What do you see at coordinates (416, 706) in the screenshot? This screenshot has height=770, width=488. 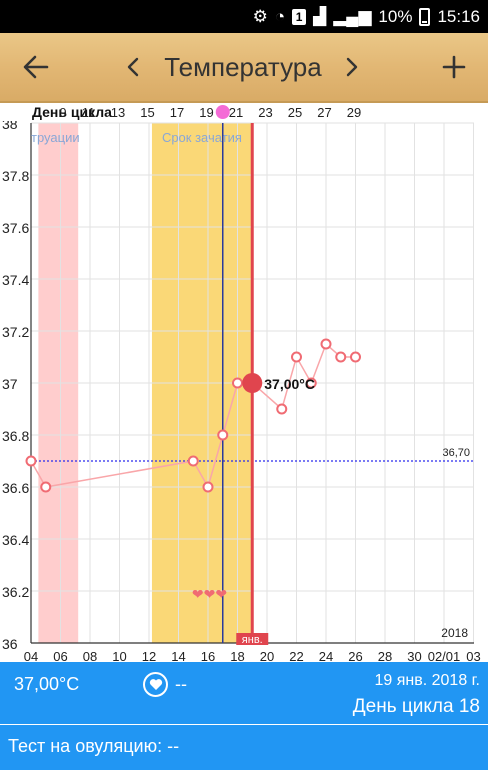 I see `cycle-day: День цикла 18` at bounding box center [416, 706].